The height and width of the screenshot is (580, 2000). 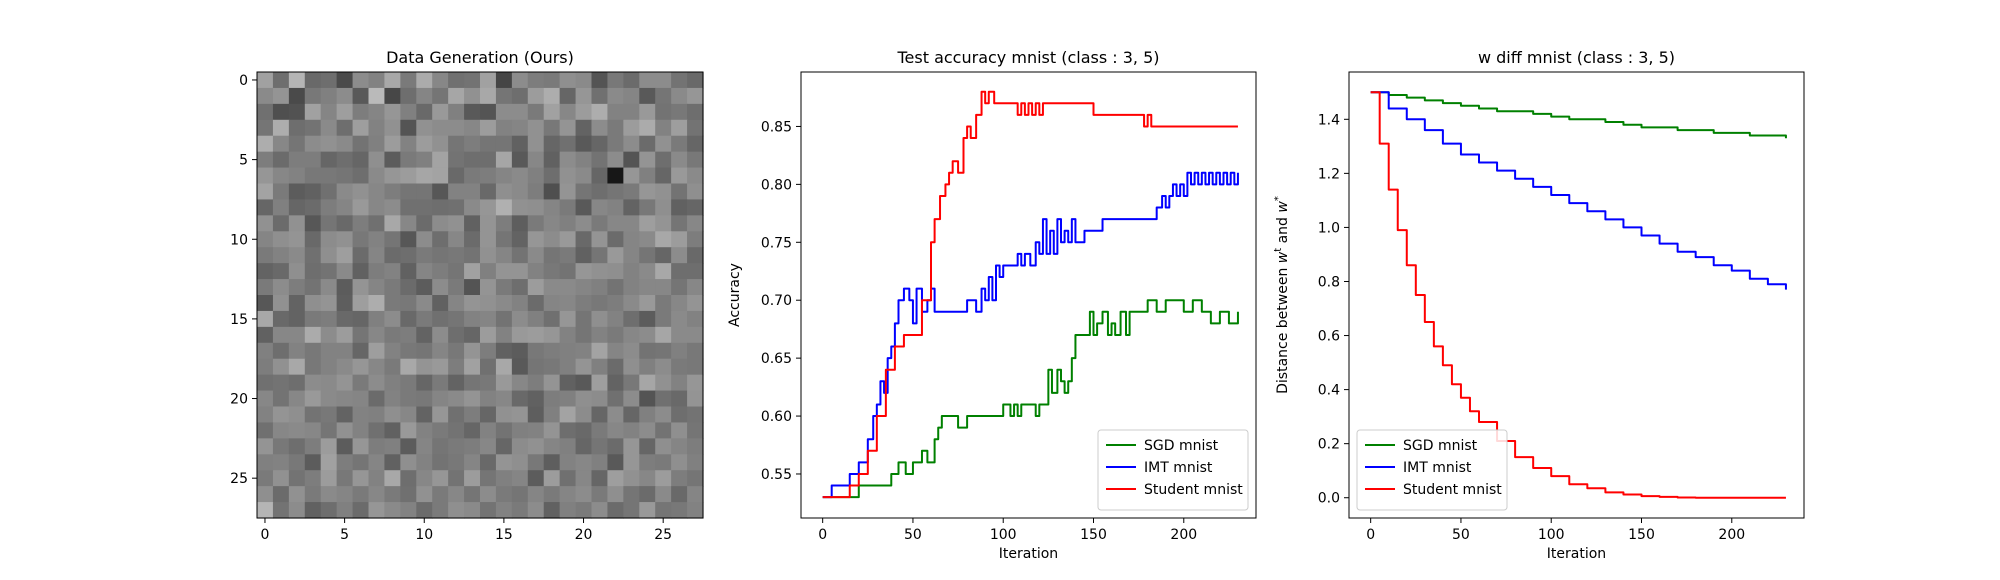 What do you see at coordinates (1278, 198) in the screenshot?
I see `y-axis-label-part: *` at bounding box center [1278, 198].